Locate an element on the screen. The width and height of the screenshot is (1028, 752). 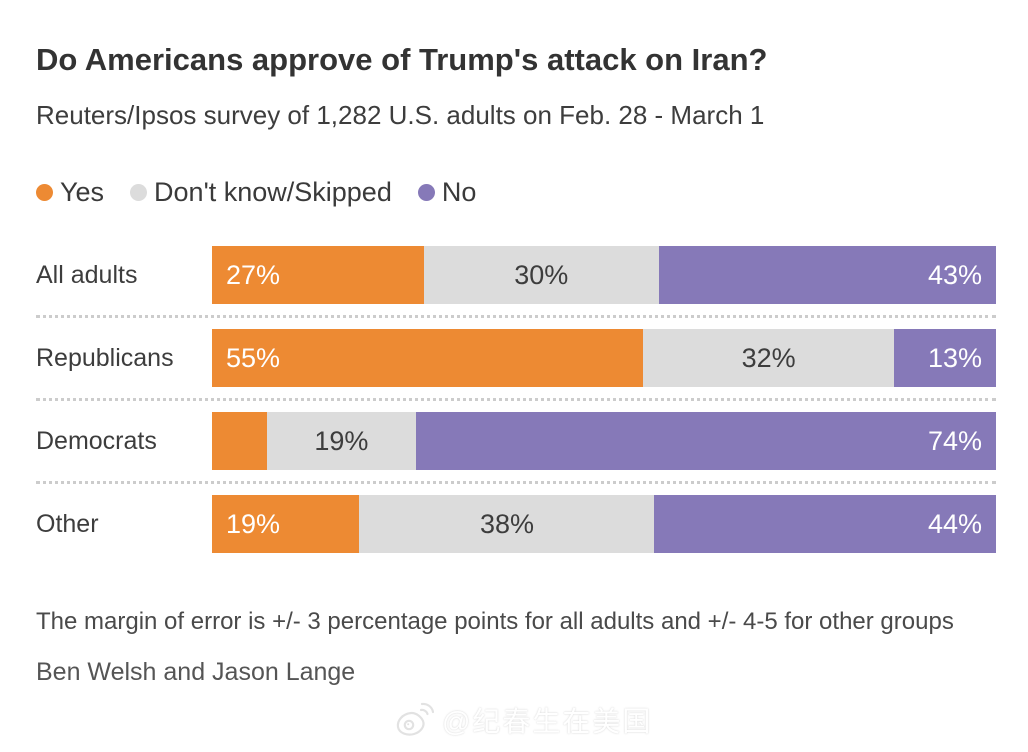
bar-row-all-adults: All adults 27% 30% 43% is located at coordinates (516, 275).